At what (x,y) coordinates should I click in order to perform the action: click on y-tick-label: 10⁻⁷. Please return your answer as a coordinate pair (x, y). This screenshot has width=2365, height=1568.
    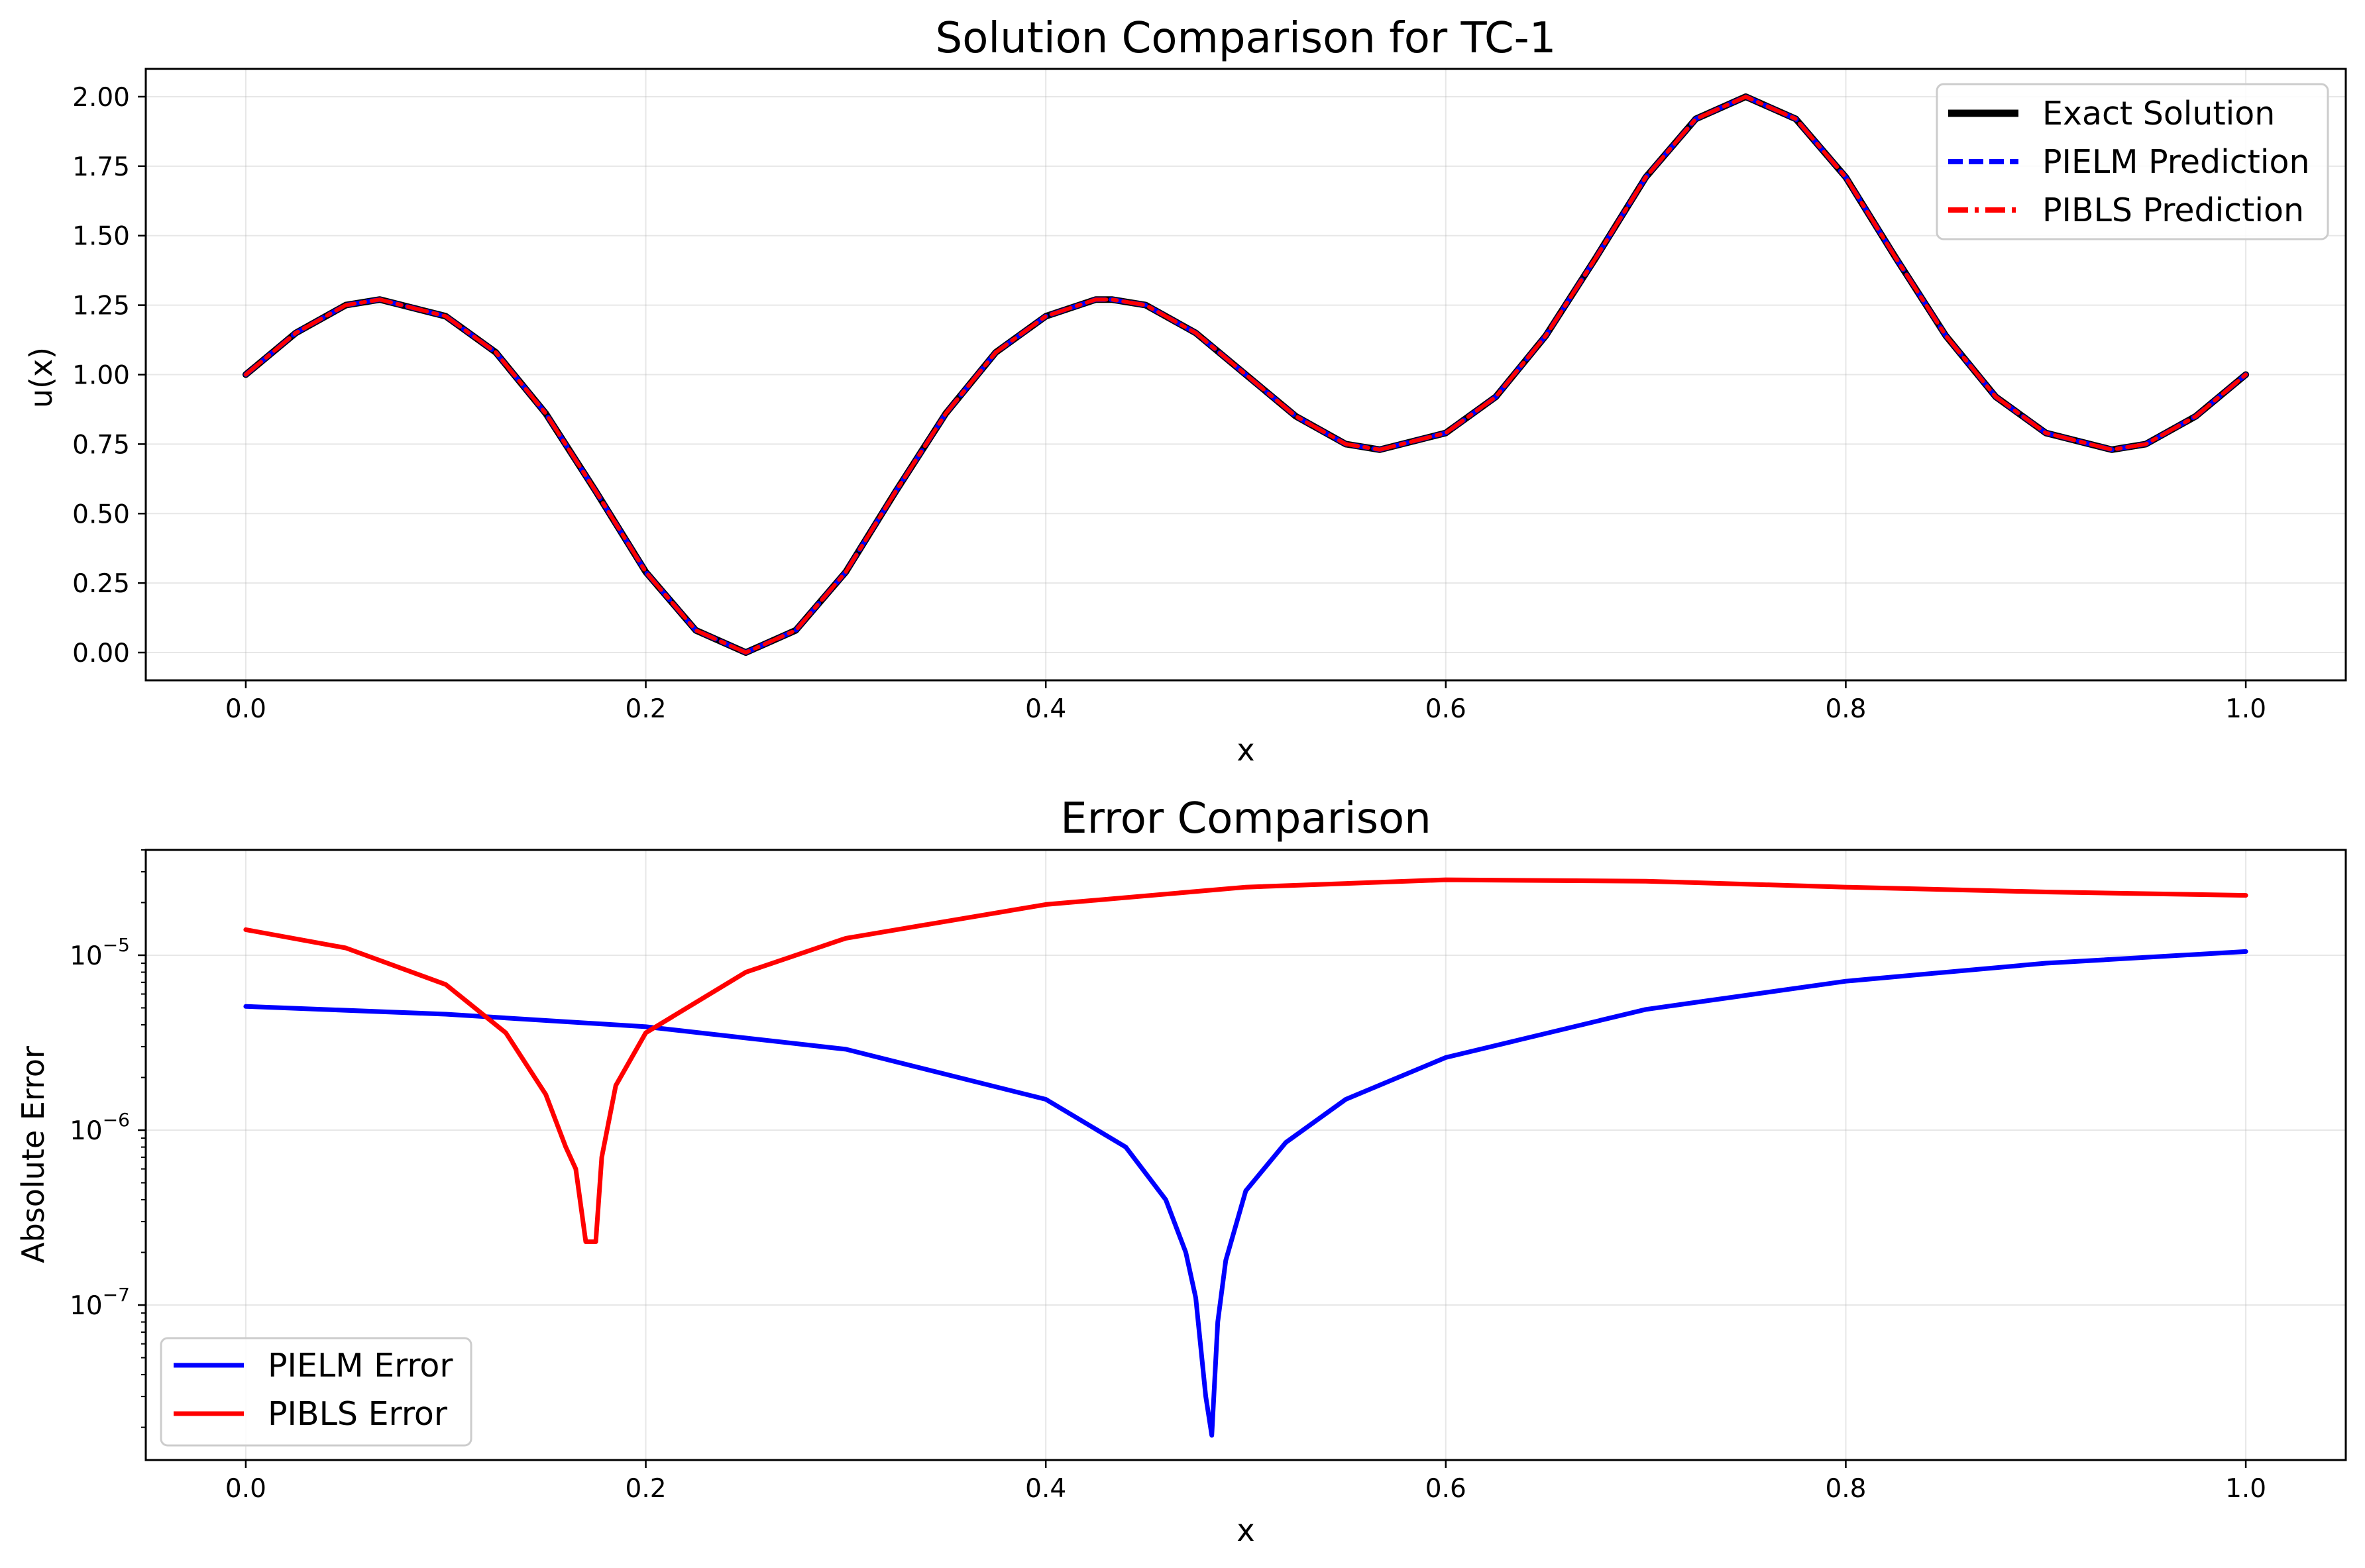
    Looking at the image, I should click on (100, 1302).